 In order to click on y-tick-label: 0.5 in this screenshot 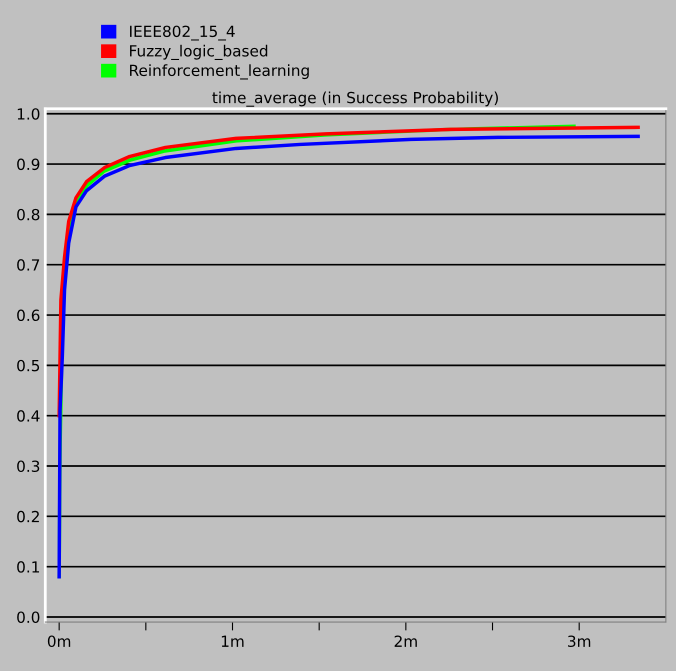, I will do `click(28, 366)`.